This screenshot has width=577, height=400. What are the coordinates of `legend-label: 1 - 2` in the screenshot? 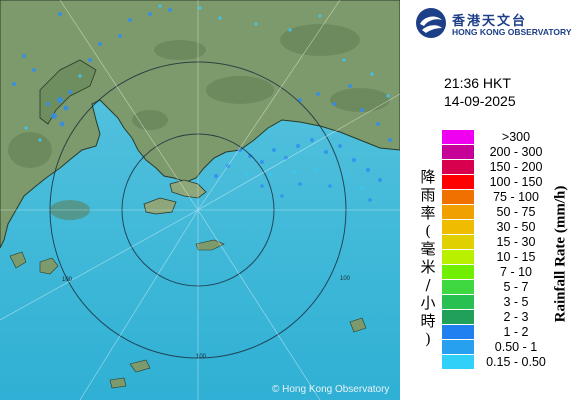 It's located at (516, 332).